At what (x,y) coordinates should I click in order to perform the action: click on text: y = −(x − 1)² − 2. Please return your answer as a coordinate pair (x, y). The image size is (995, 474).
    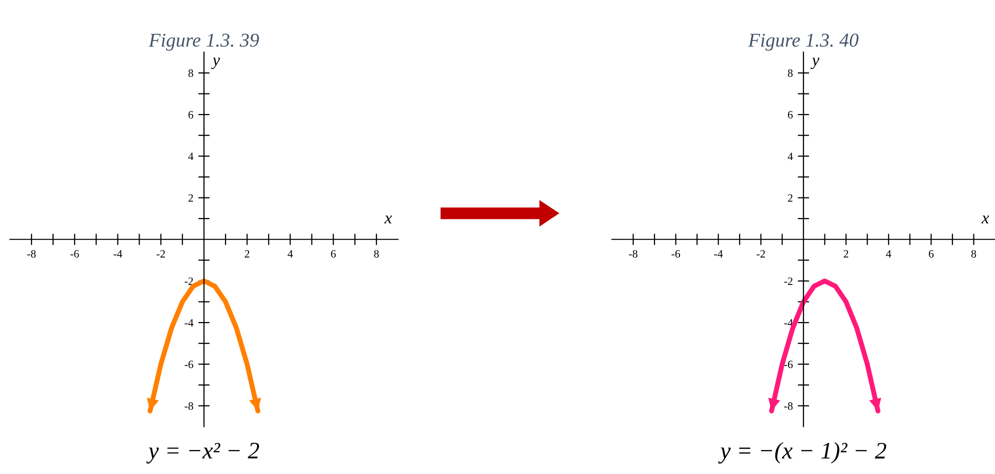
    Looking at the image, I should click on (802, 453).